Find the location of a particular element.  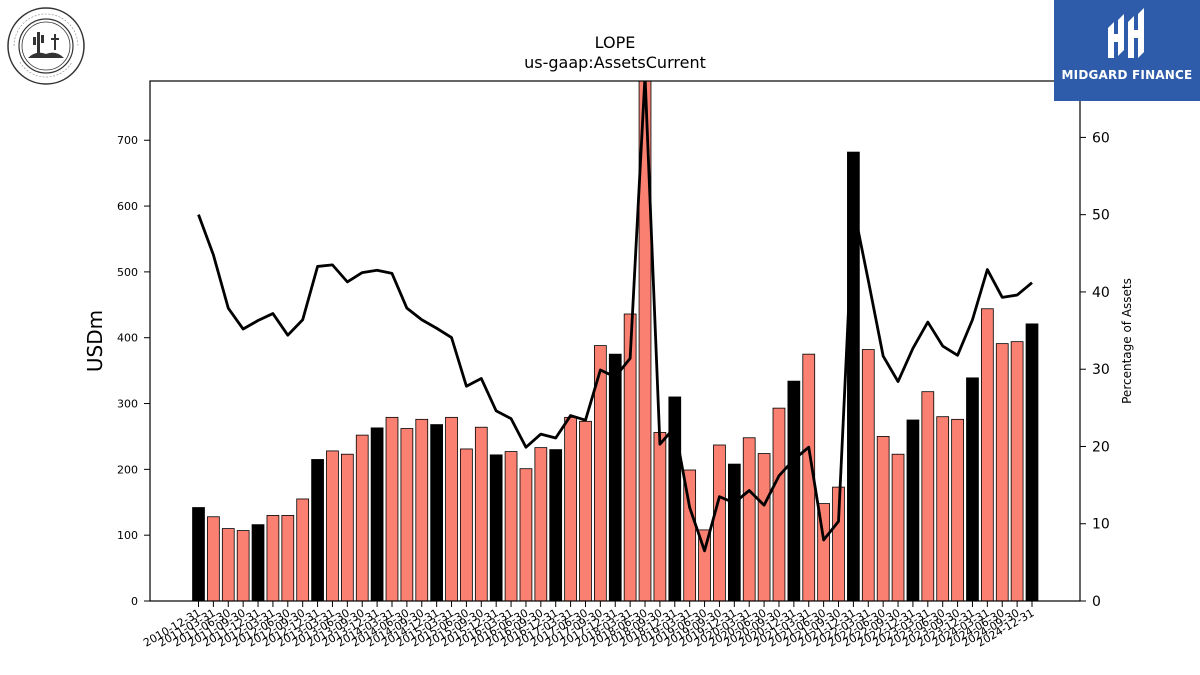

y-tick-label: 200 is located at coordinates (127, 469).